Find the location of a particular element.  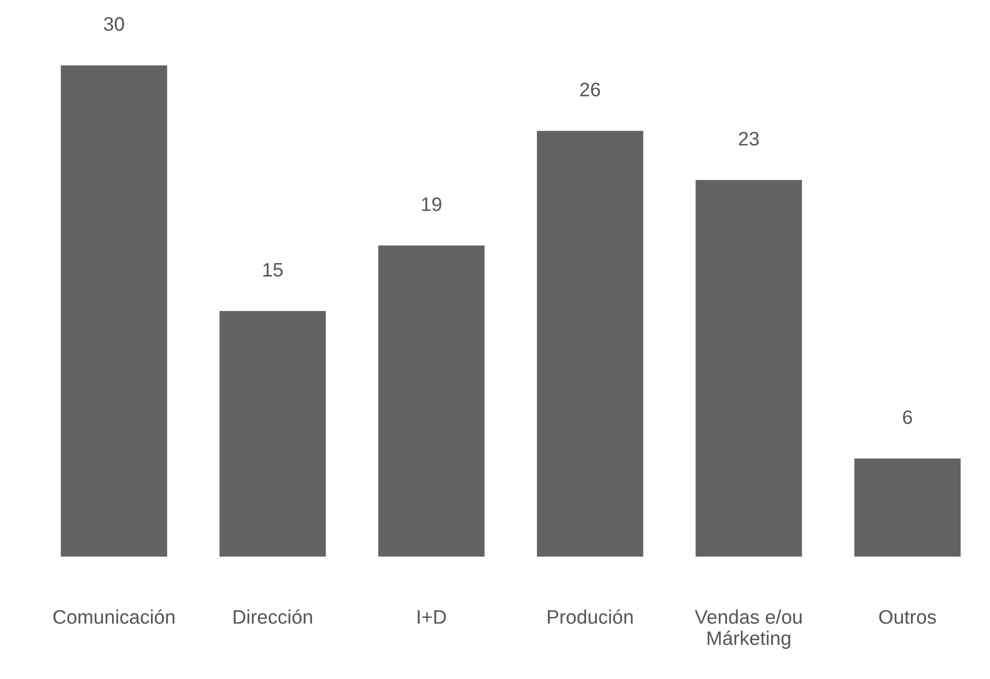

x-tick-label: Produción is located at coordinates (590, 616).